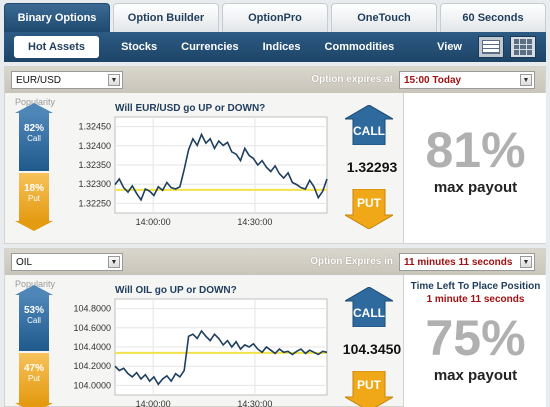  Describe the element at coordinates (166, 17) in the screenshot. I see `tab-option-builder: Option Builder` at that location.